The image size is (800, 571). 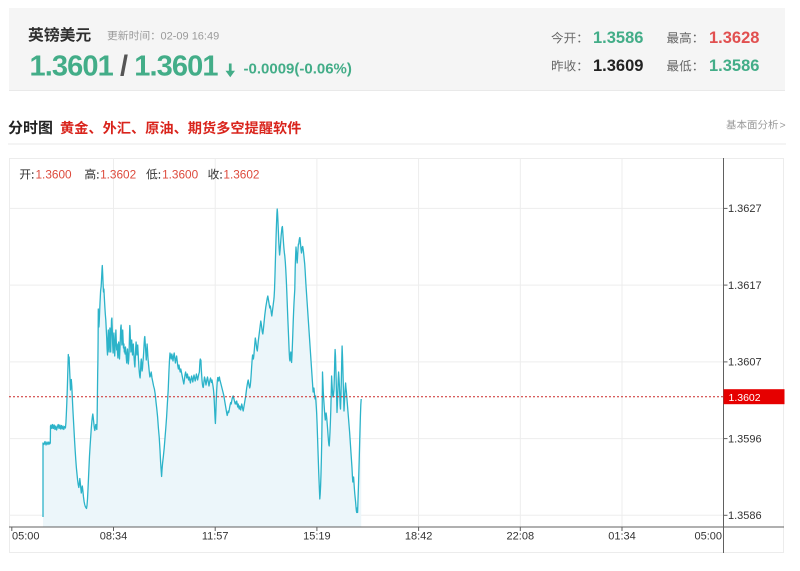 I want to click on svg-text: 1.3627, so click(x=745, y=209).